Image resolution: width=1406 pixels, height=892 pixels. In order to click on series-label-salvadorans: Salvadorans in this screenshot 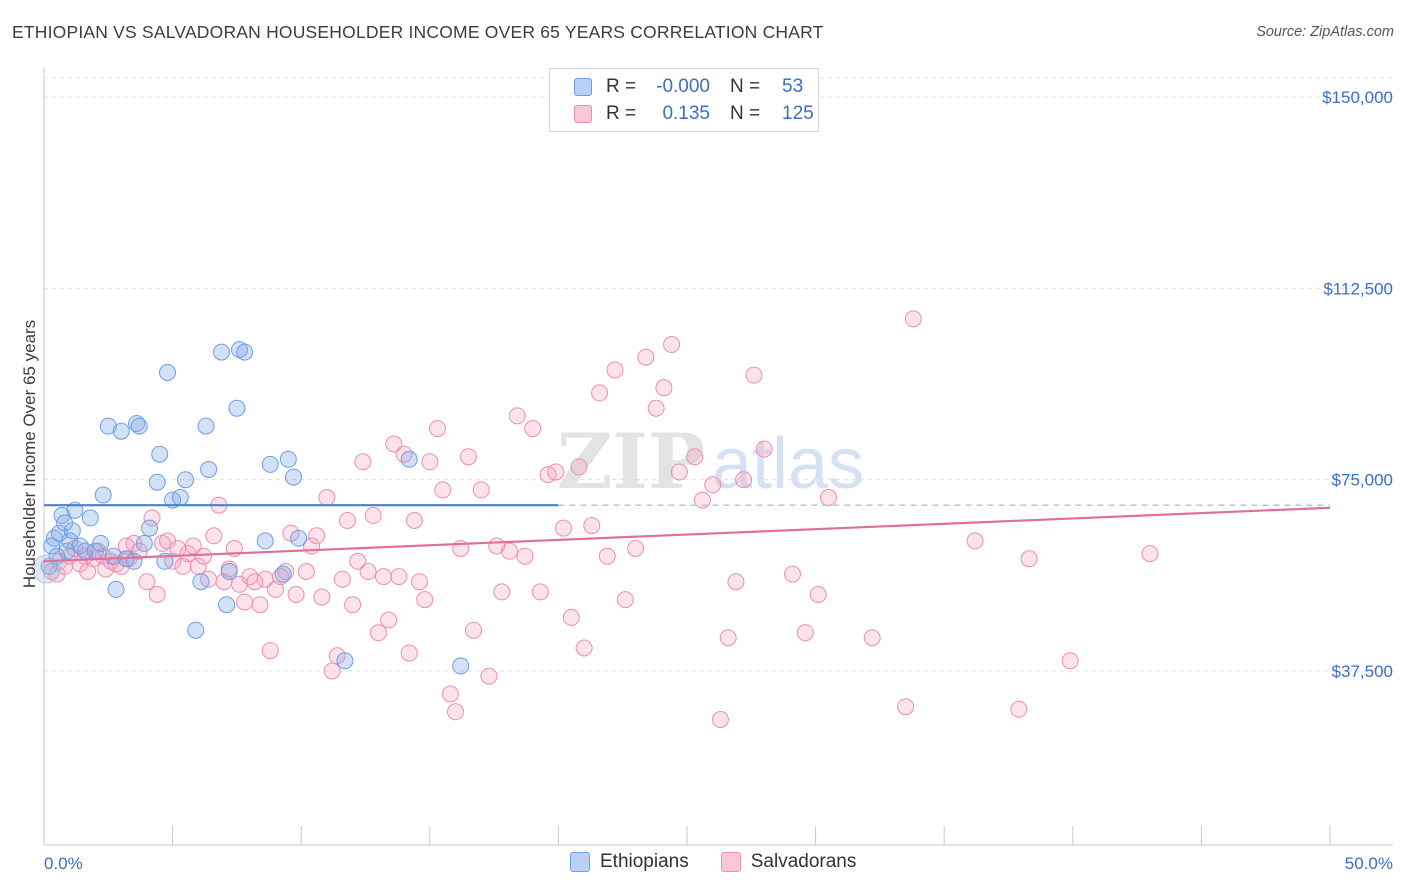, I will do `click(803, 861)`.